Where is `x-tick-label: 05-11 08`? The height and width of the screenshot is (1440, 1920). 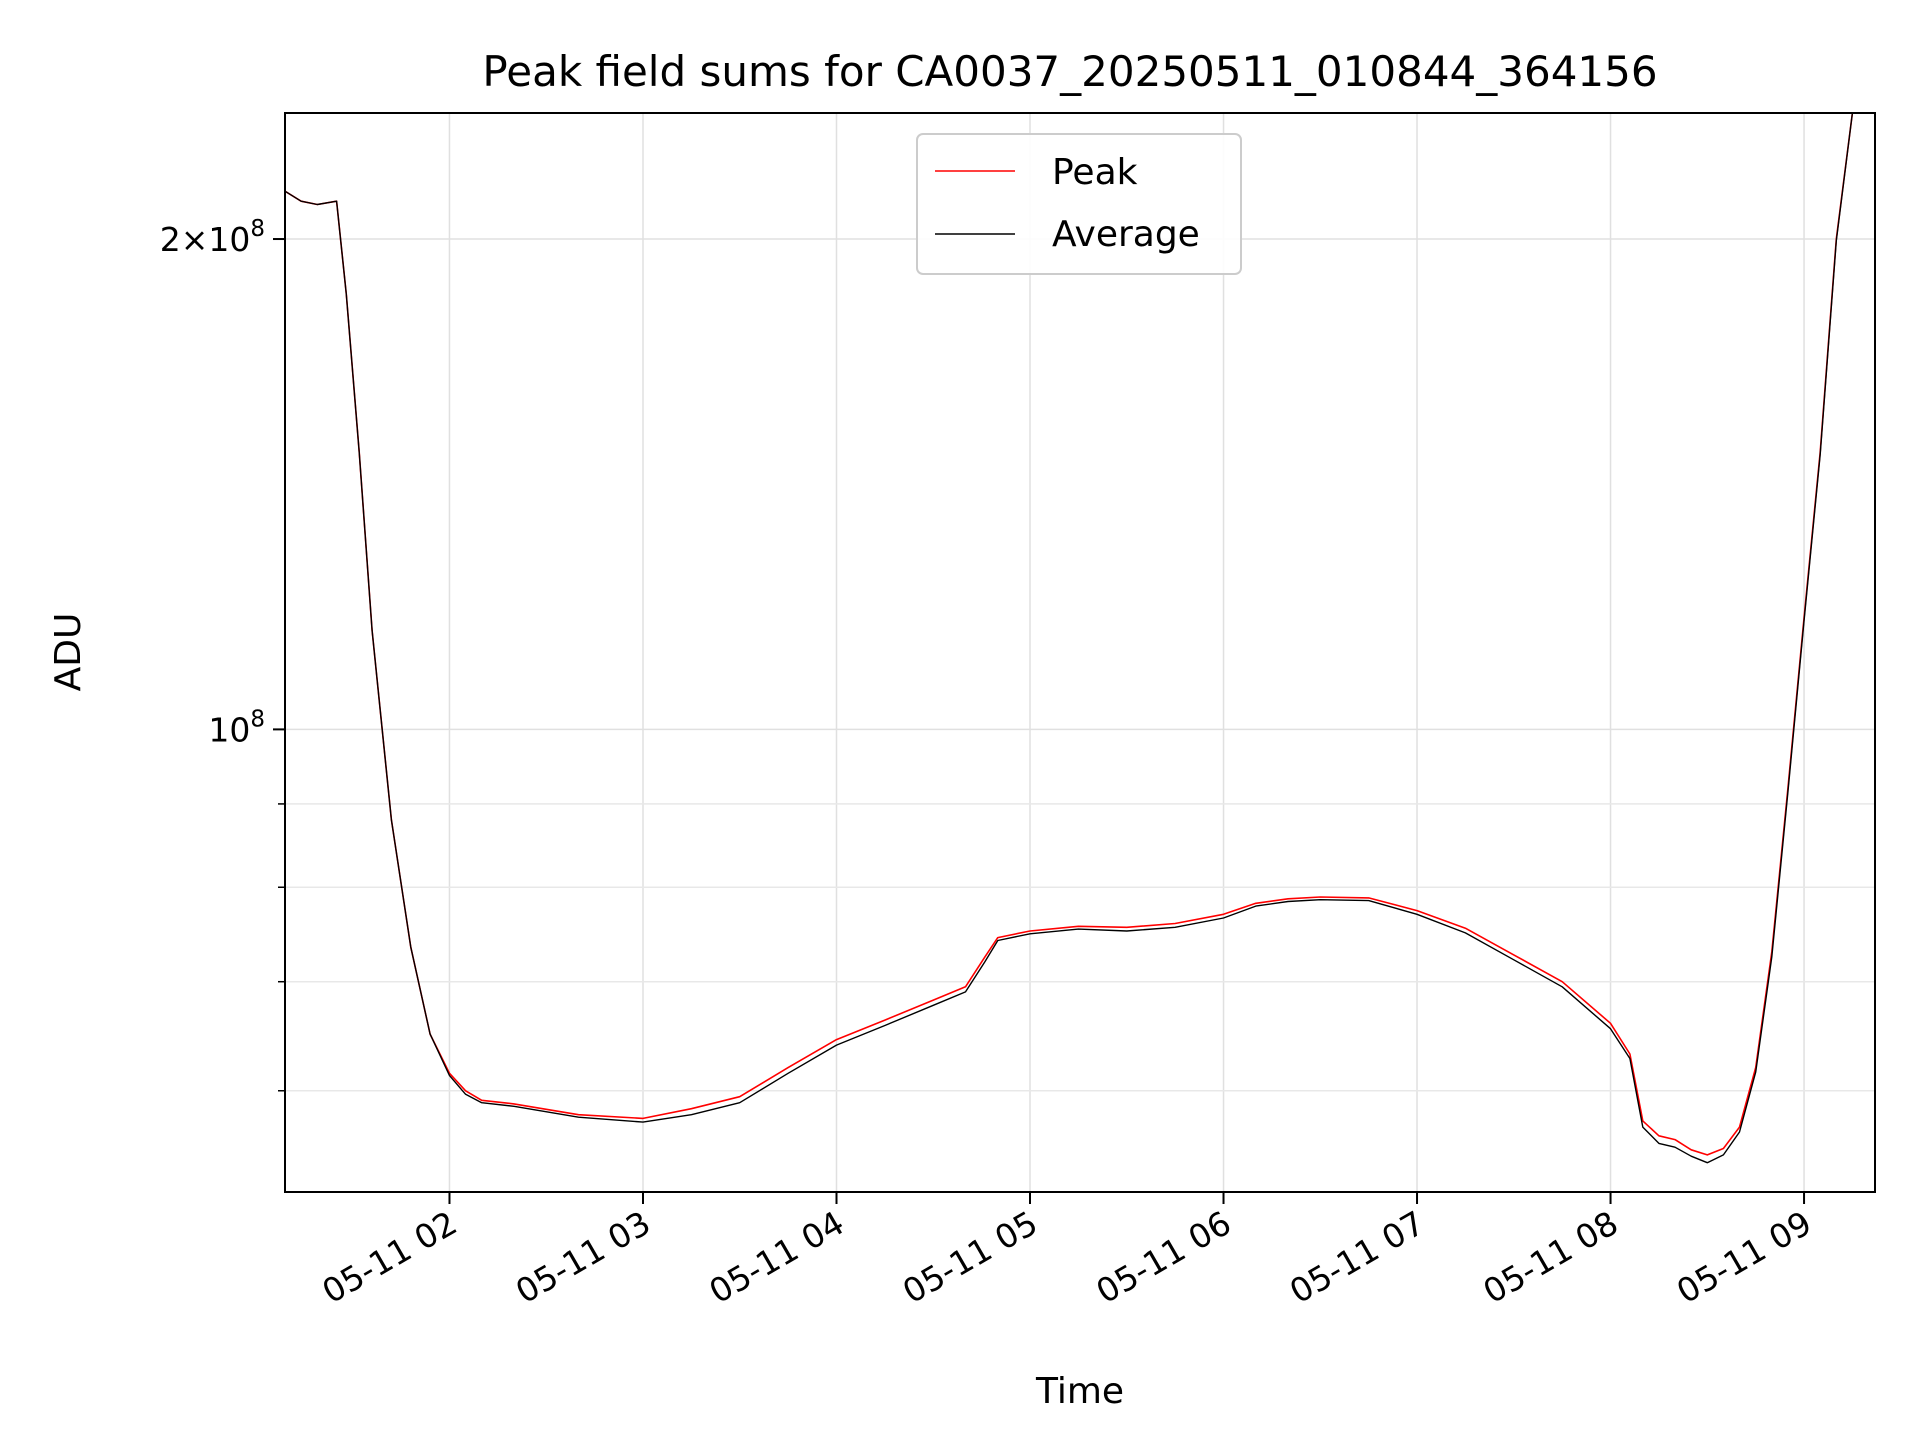 x-tick-label: 05-11 08 is located at coordinates (1551, 1257).